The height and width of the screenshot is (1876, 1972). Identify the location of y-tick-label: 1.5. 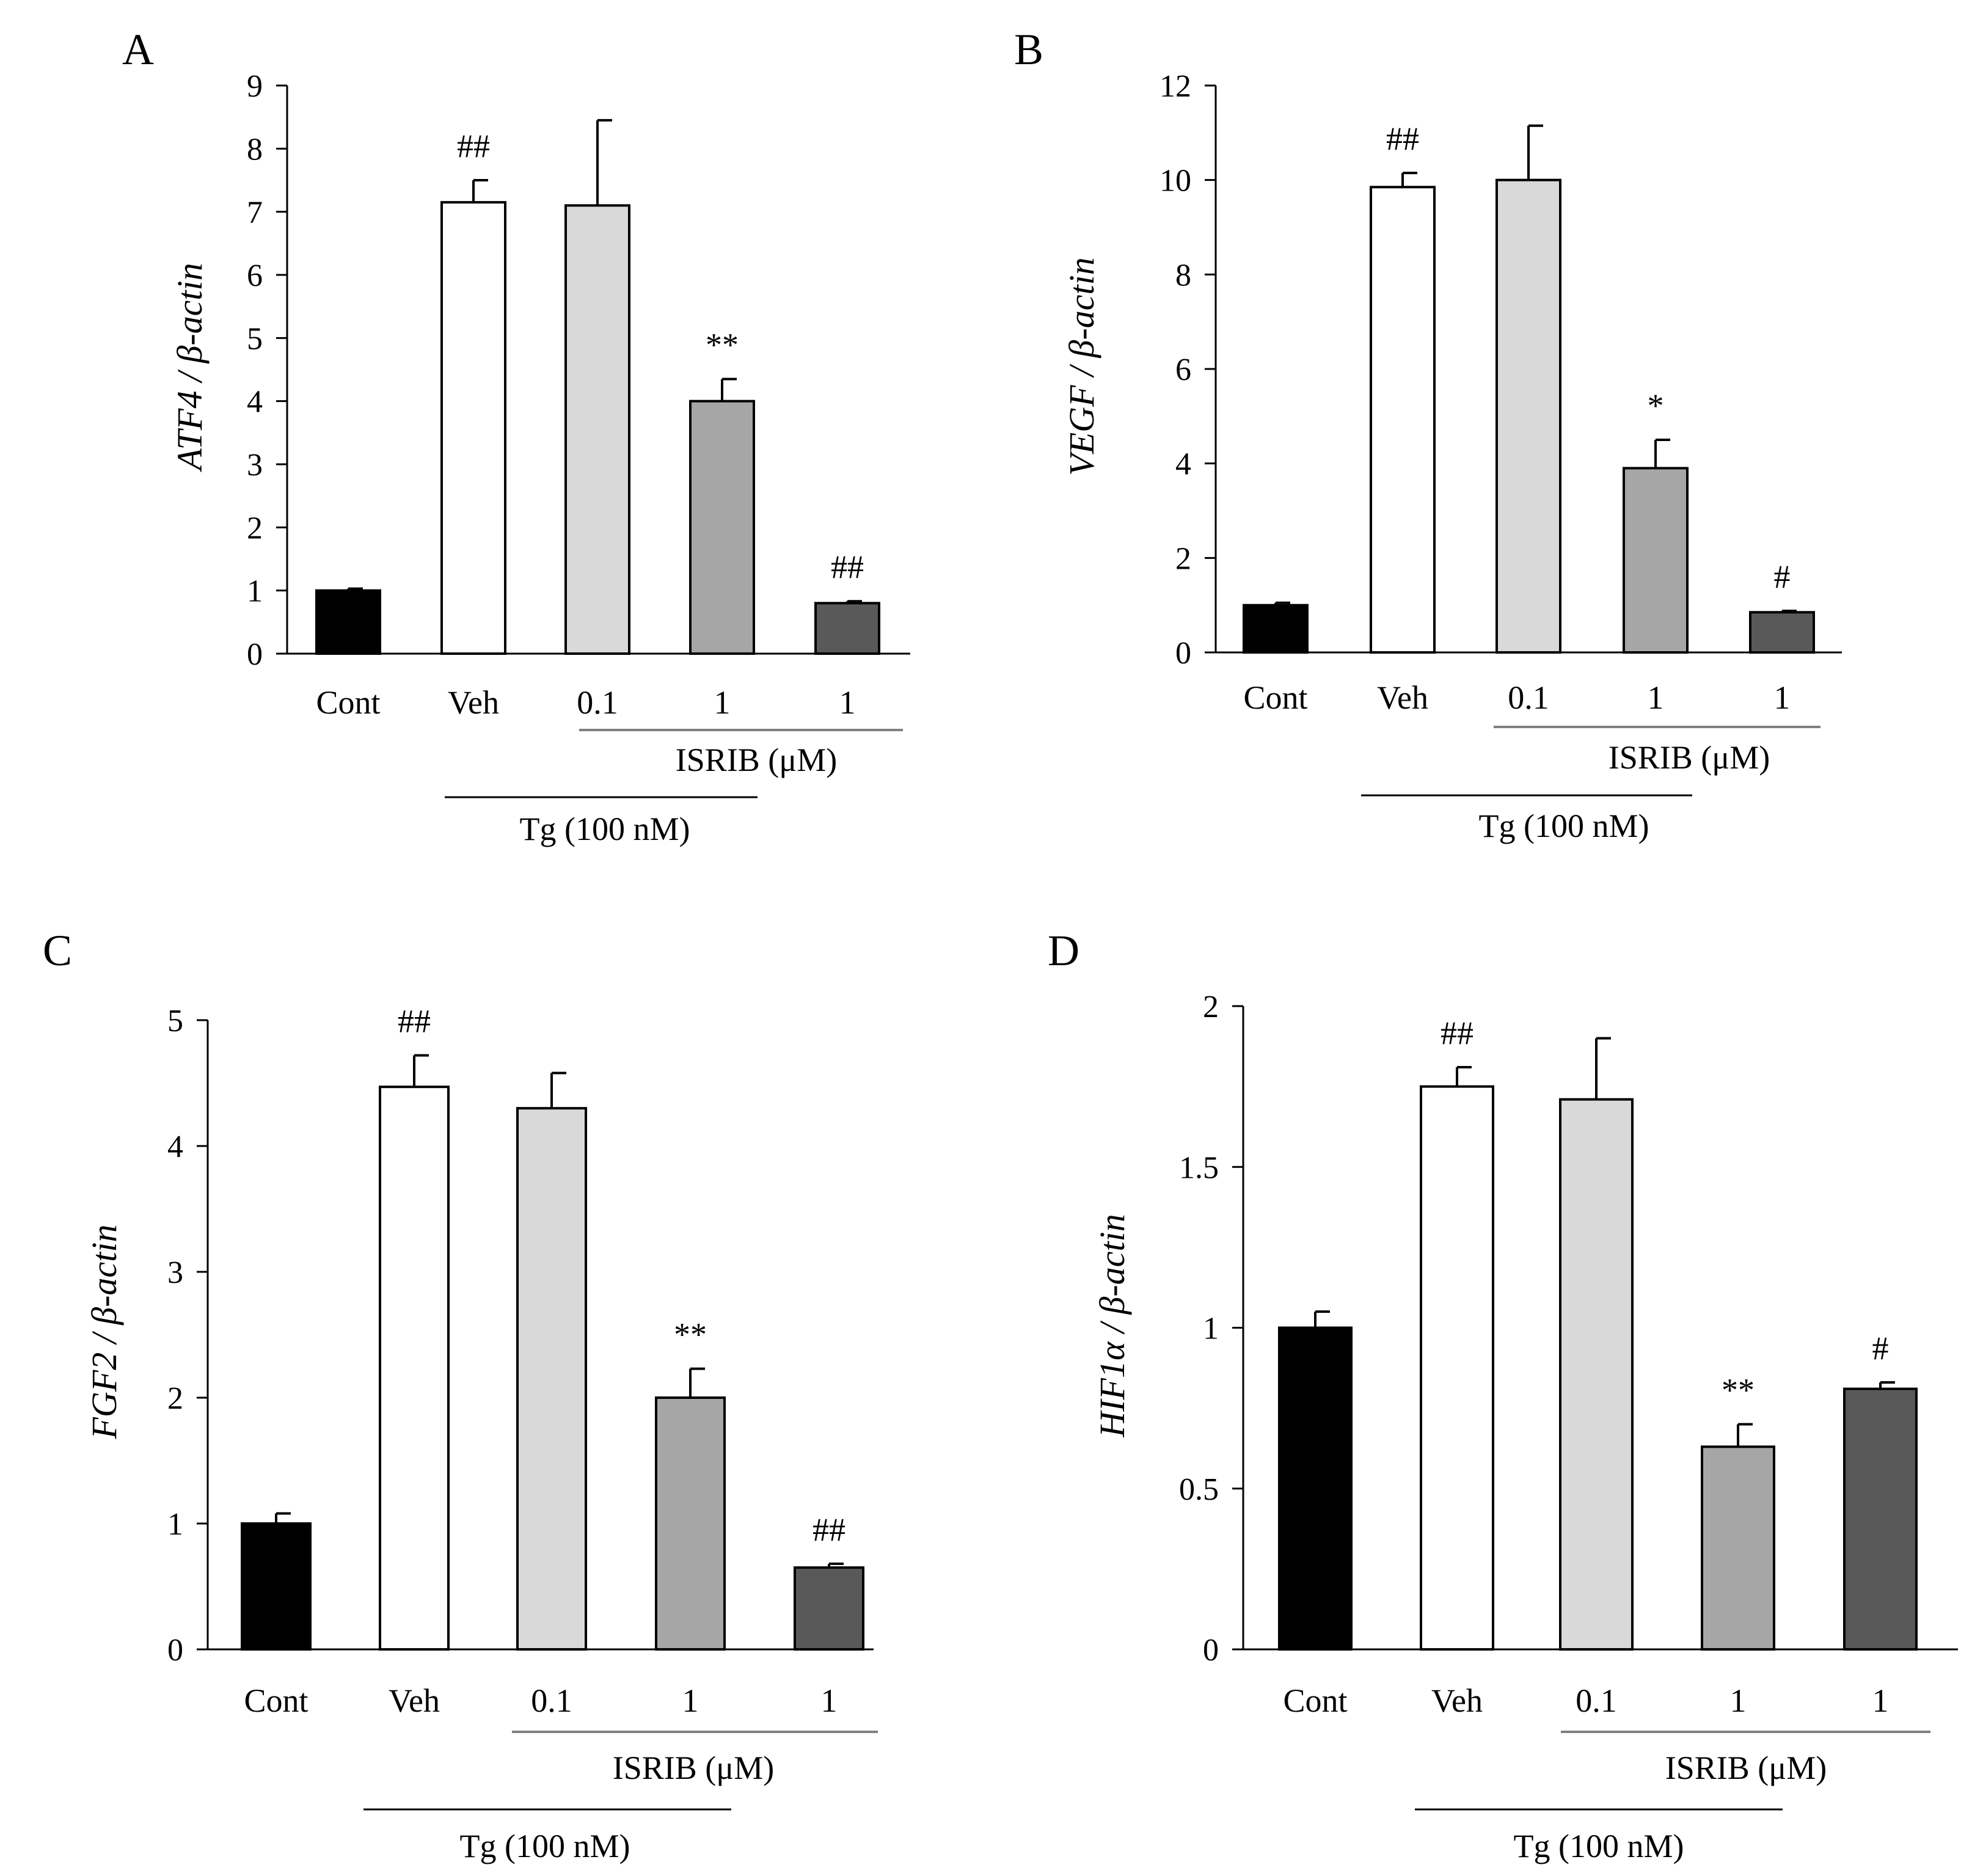
(1199, 1167).